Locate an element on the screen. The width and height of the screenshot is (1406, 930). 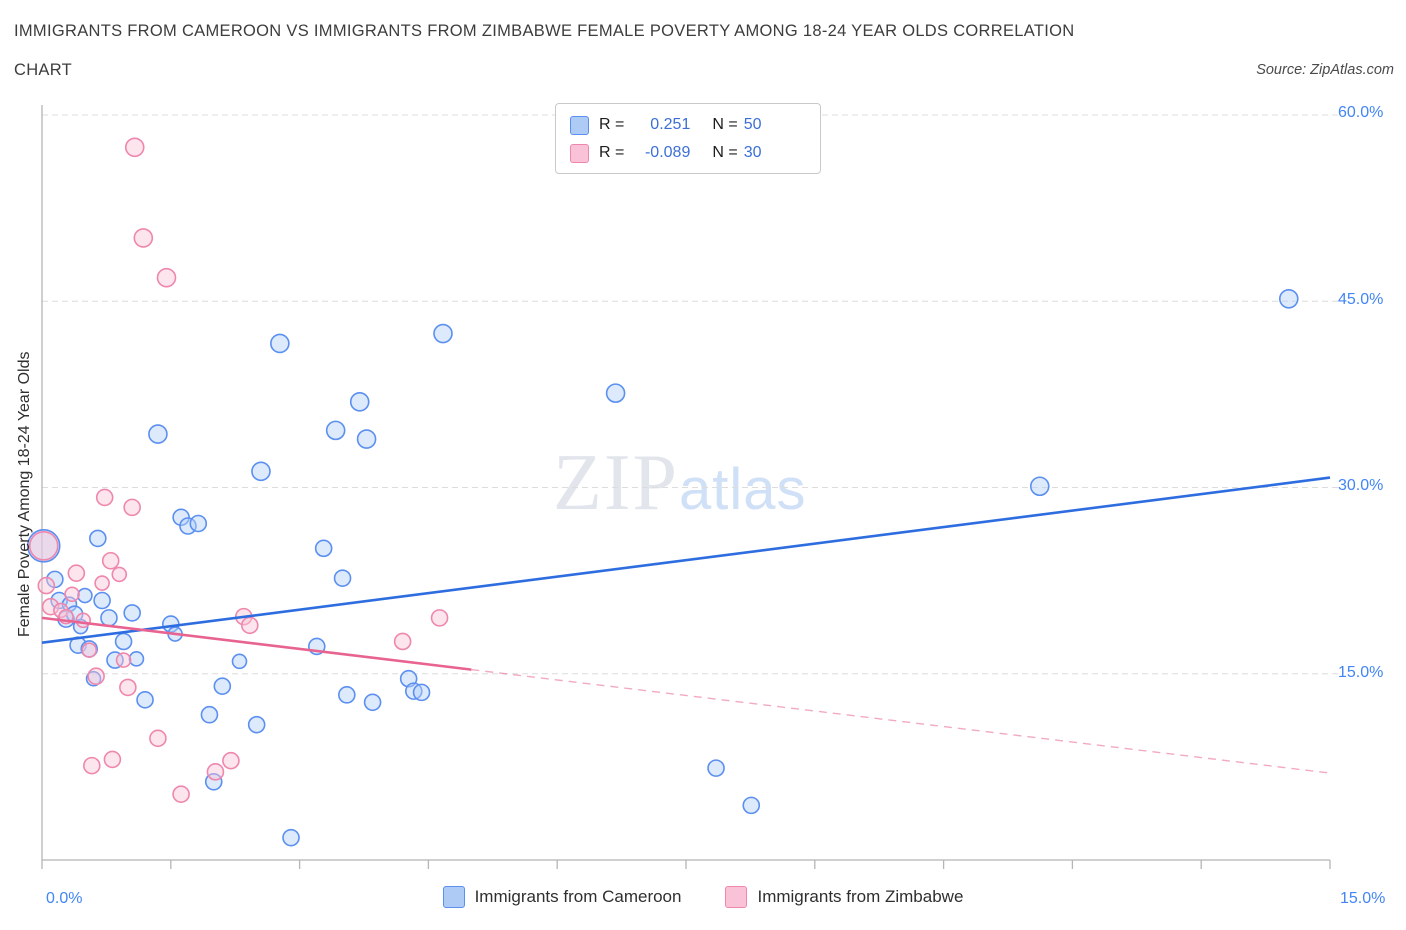
legend-row-cameroon: R = 0.251 N = 50 is located at coordinates (690, 125).